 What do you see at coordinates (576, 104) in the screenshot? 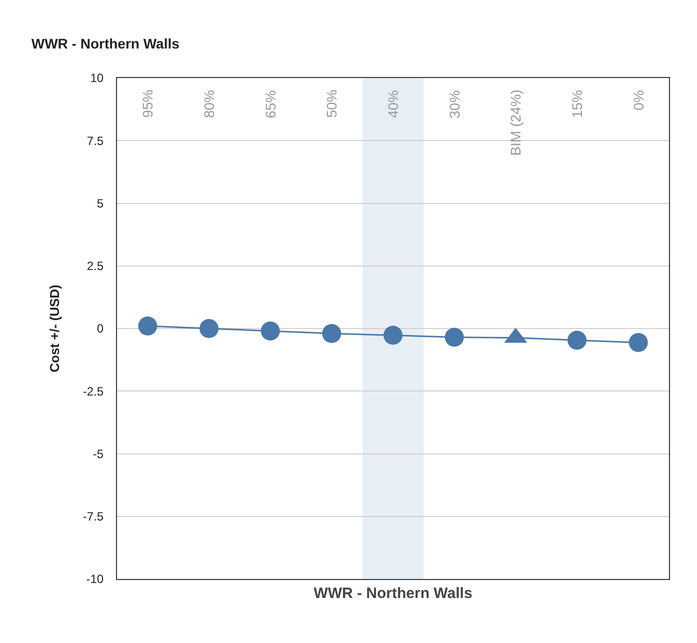
I see `x-tick-label: 15%` at bounding box center [576, 104].